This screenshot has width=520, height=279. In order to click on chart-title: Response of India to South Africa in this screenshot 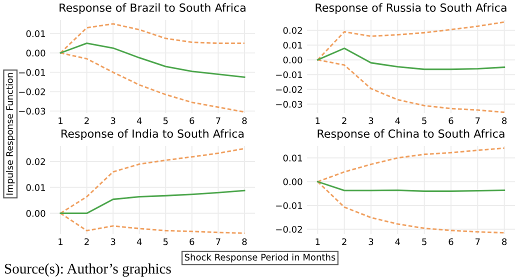, I will do `click(153, 134)`.